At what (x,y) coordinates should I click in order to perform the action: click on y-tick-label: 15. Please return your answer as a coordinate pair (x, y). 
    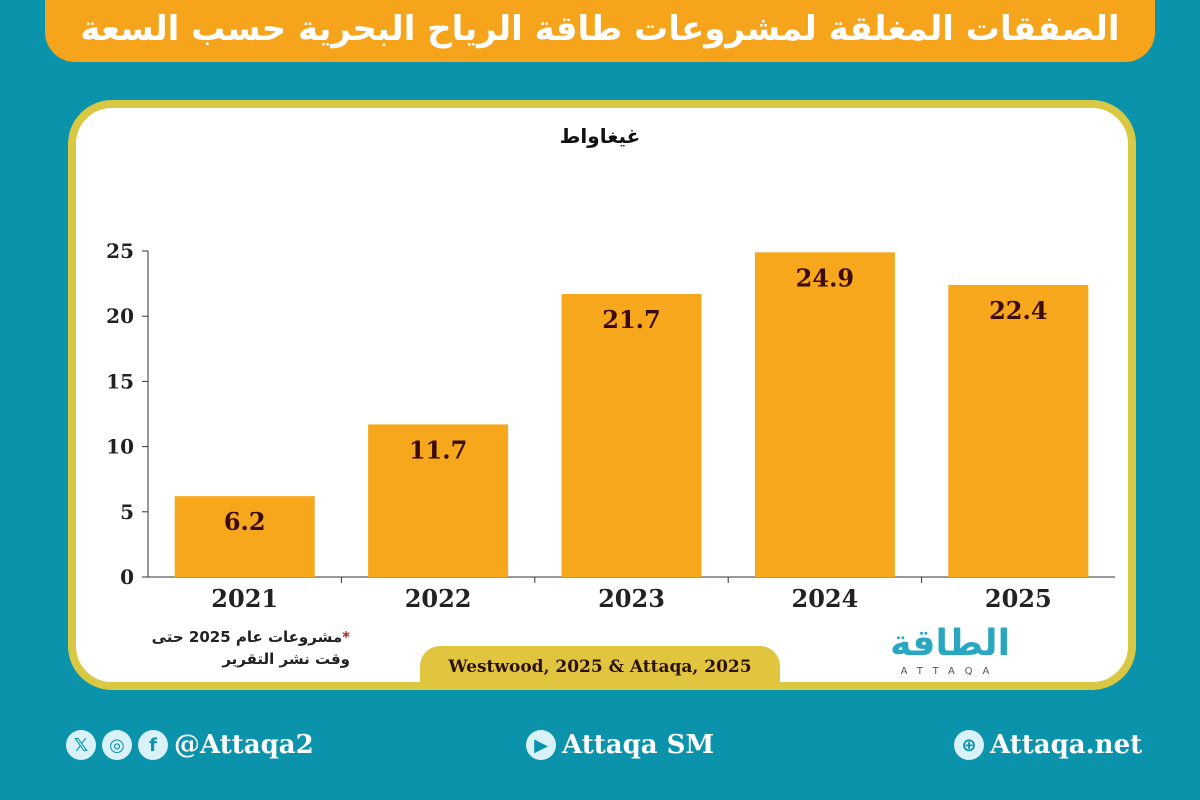
    Looking at the image, I should click on (120, 381).